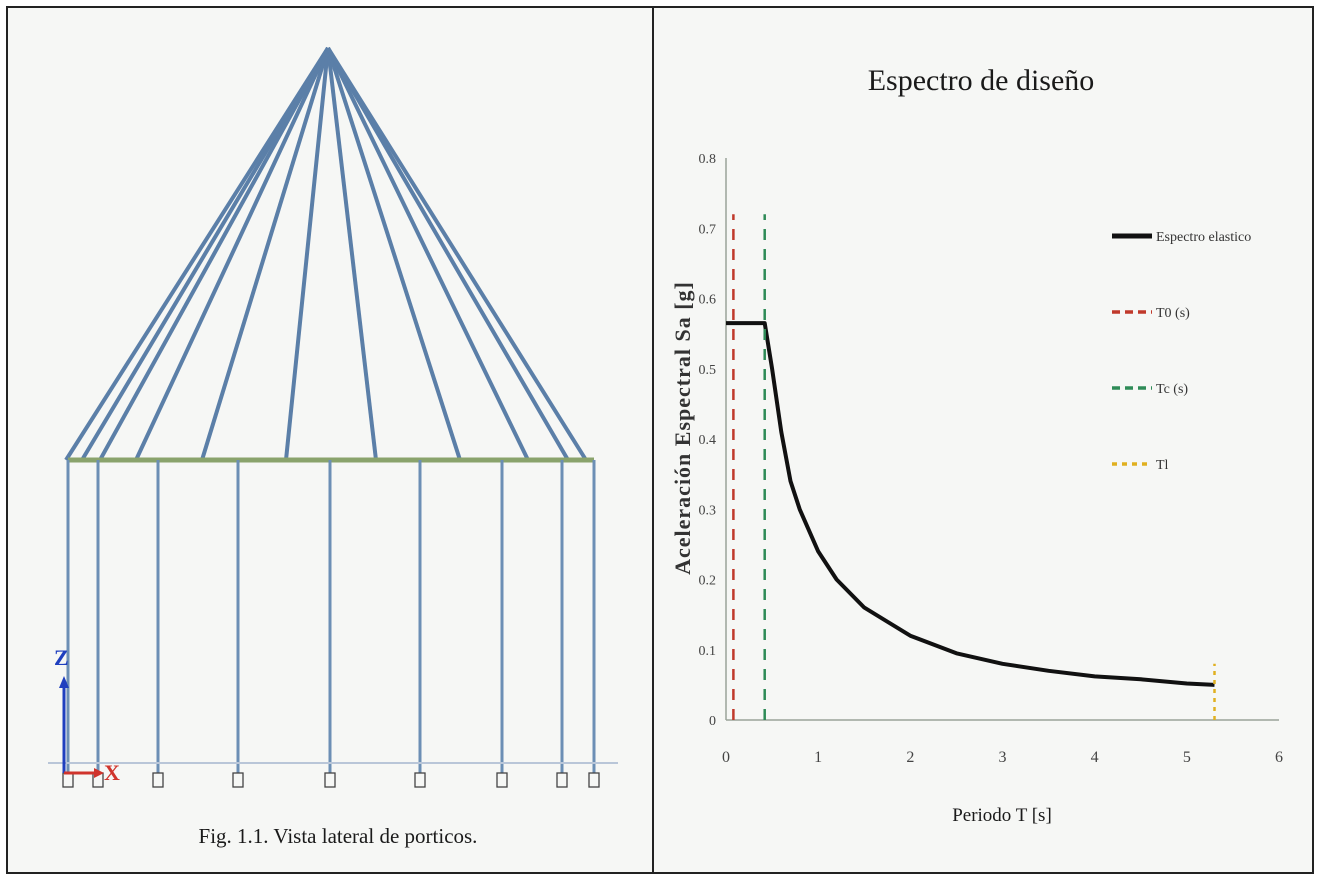 The height and width of the screenshot is (881, 1322). I want to click on x-tick-label: 6, so click(1279, 757).